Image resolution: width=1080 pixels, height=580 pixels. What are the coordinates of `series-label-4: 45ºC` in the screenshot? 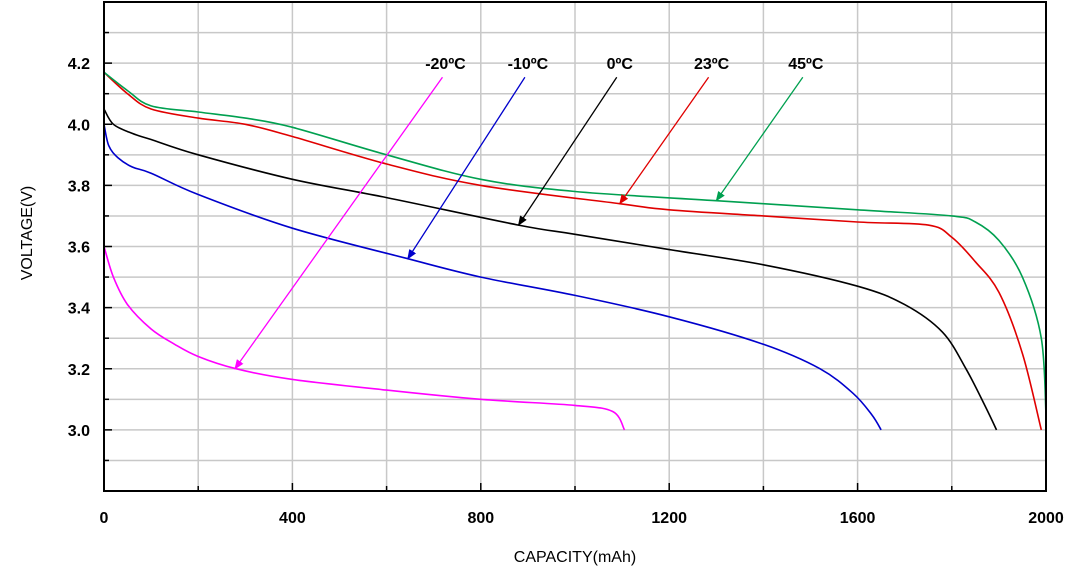 It's located at (806, 64).